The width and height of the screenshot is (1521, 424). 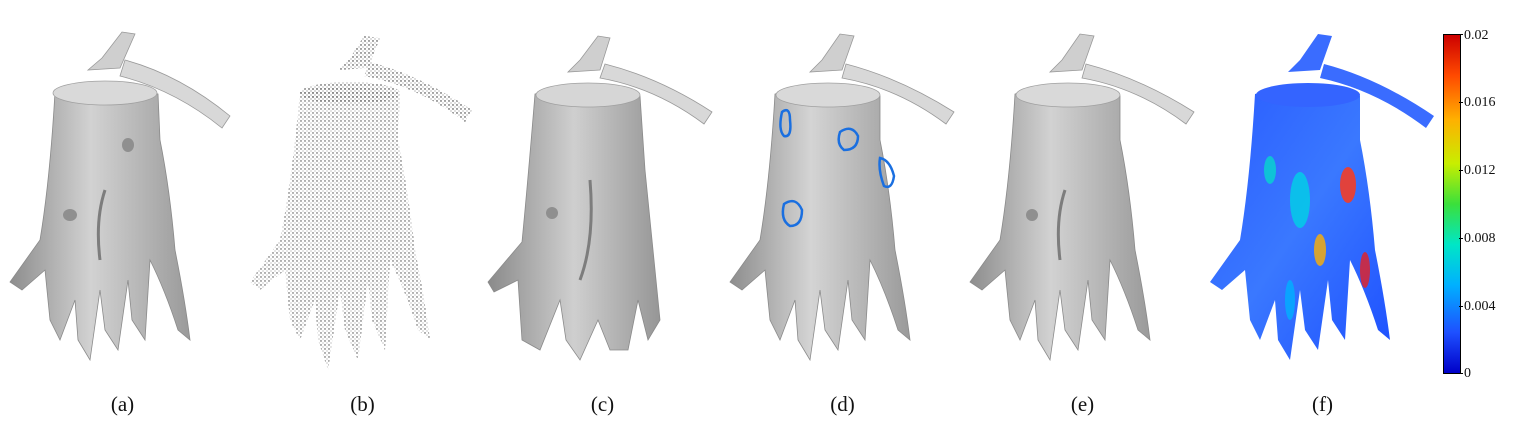 What do you see at coordinates (1480, 238) in the screenshot?
I see `colorbar-label: 0.008` at bounding box center [1480, 238].